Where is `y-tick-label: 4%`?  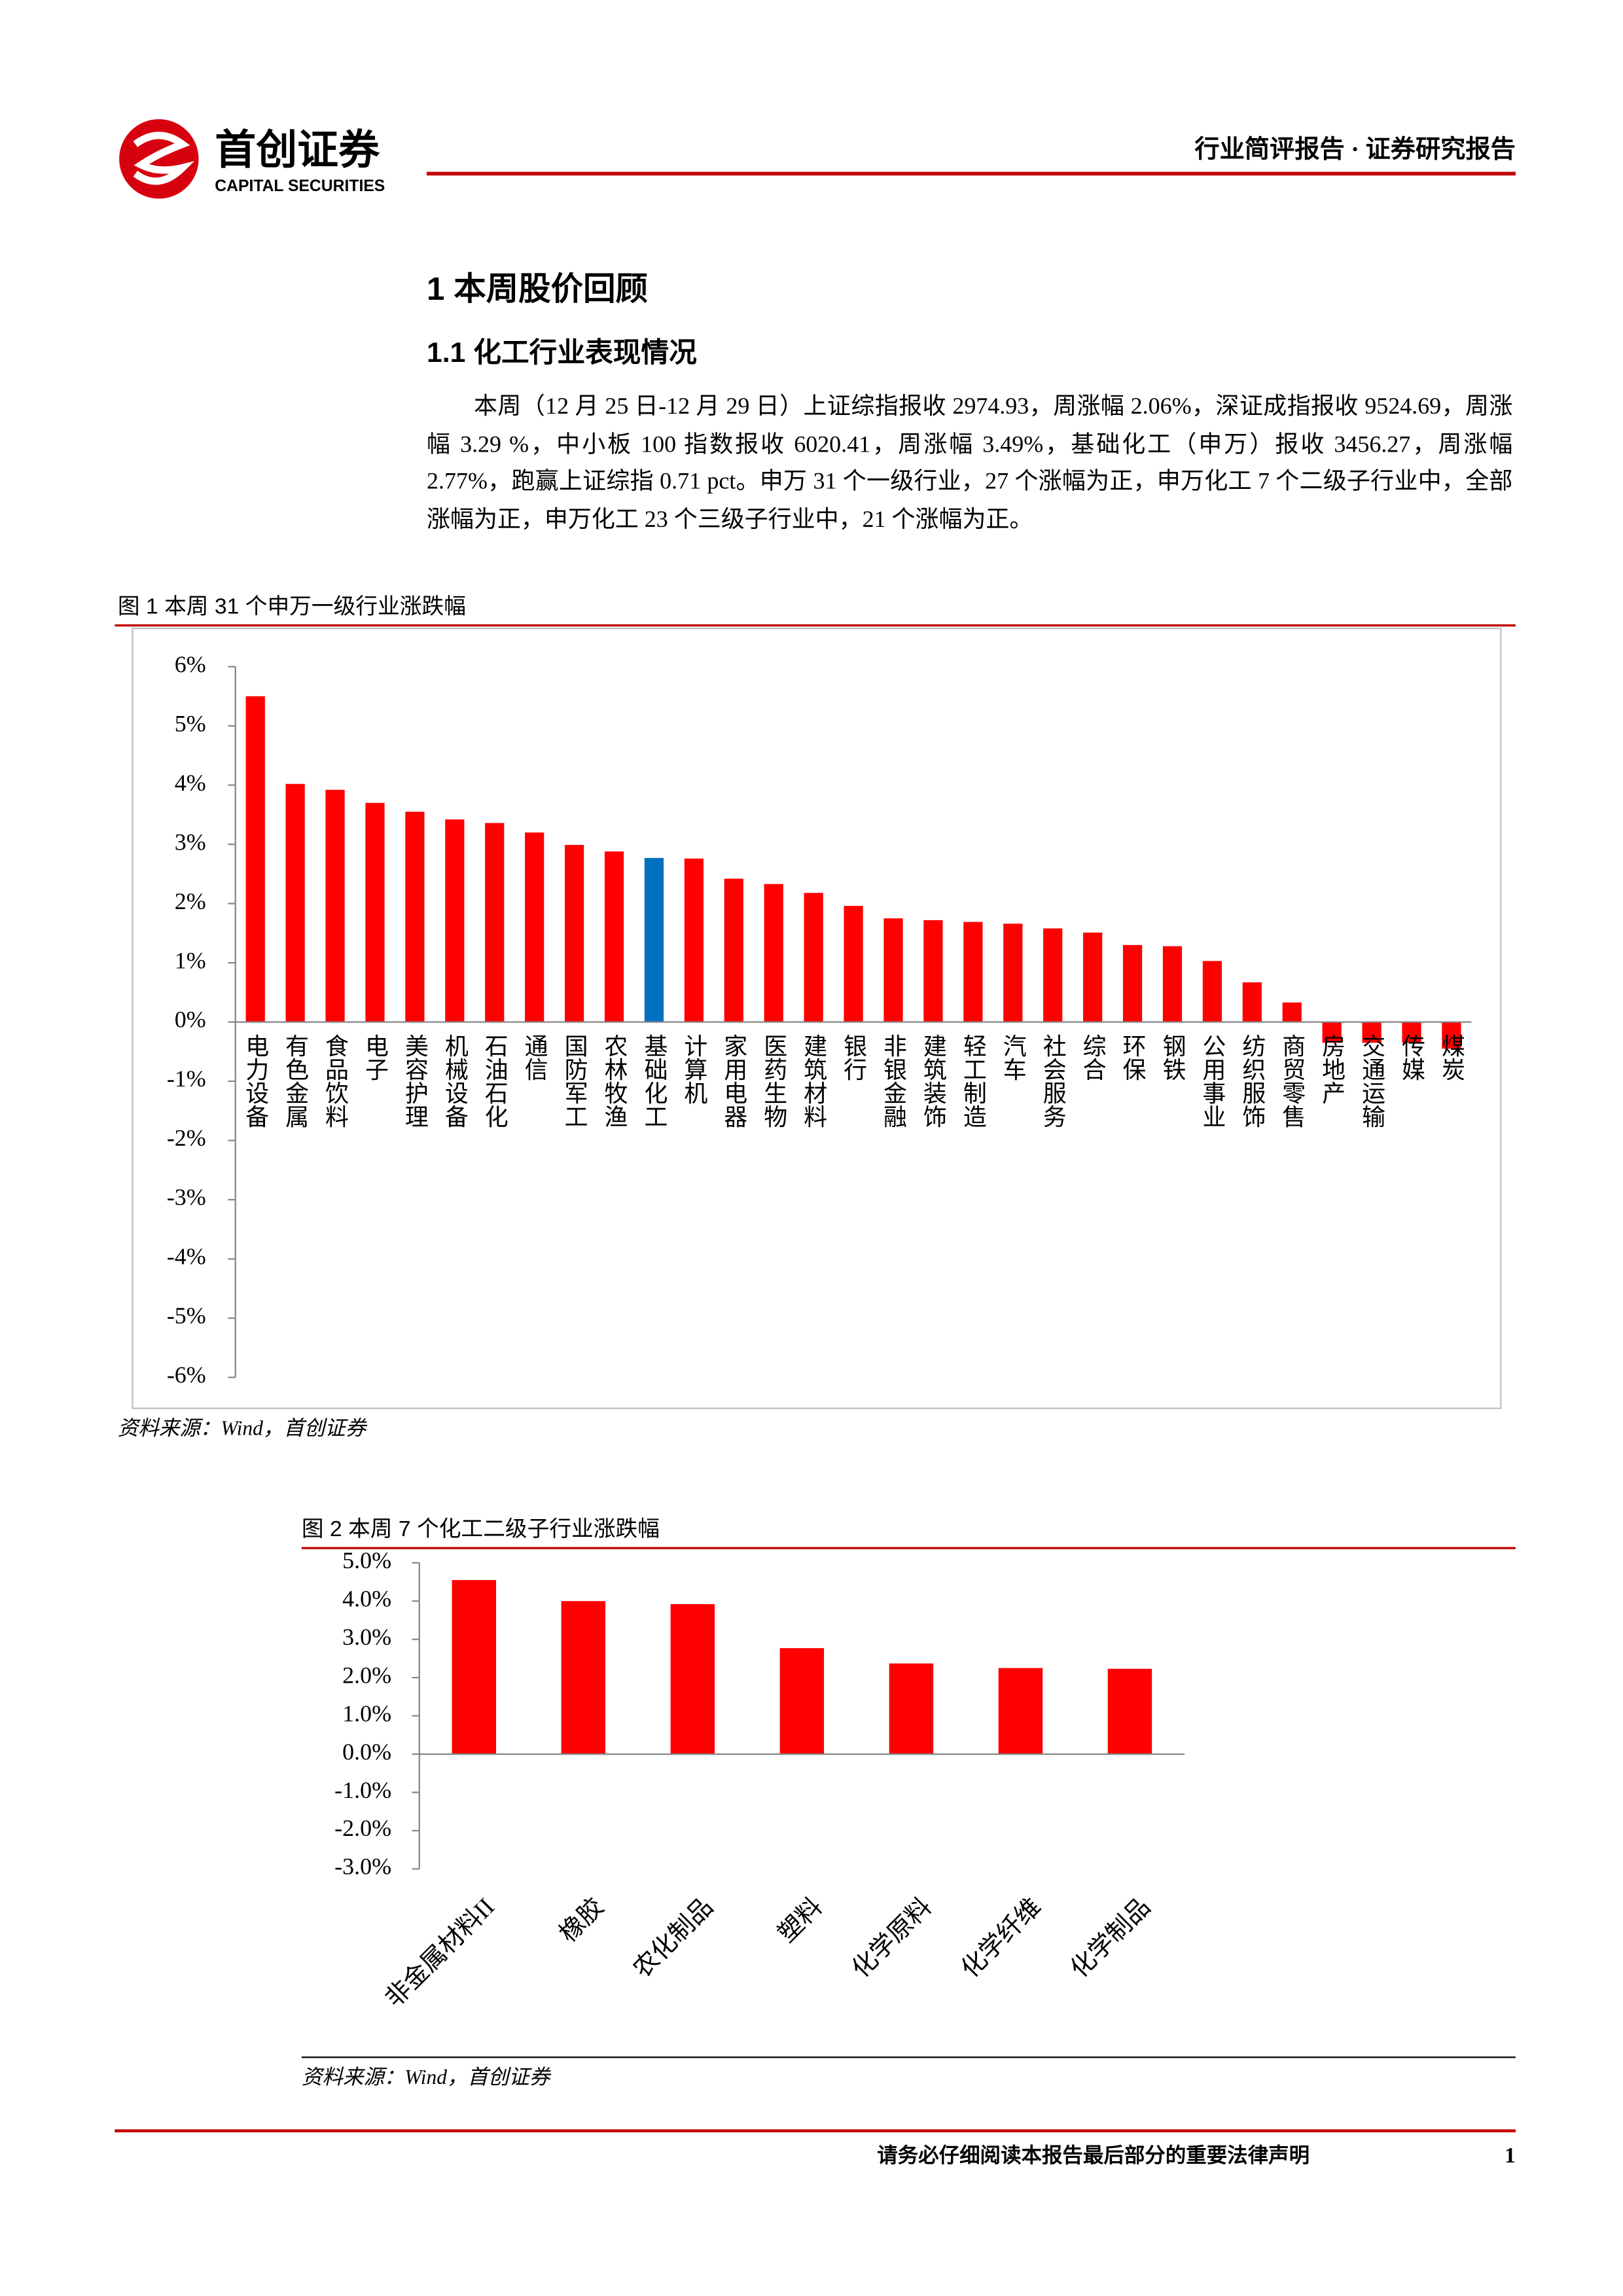 y-tick-label: 4% is located at coordinates (191, 783).